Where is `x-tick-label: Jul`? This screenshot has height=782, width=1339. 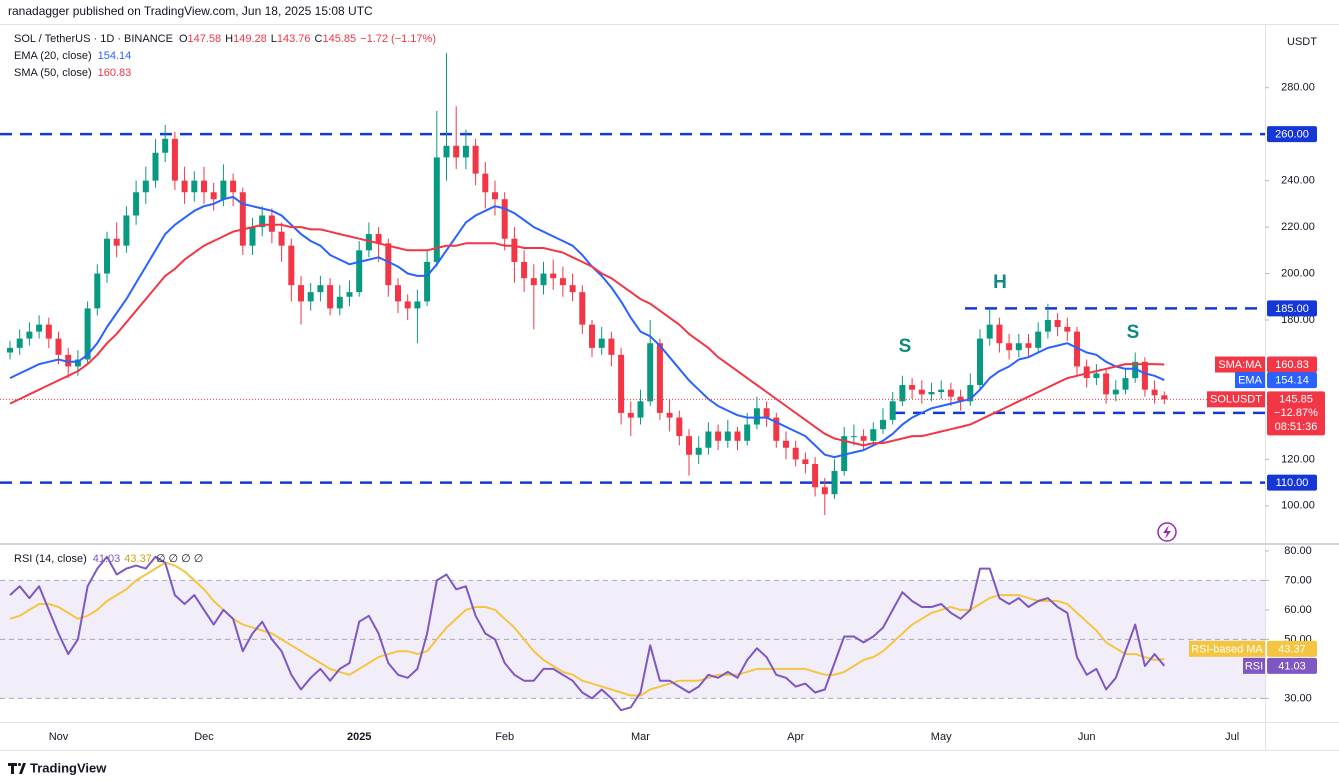 x-tick-label: Jul is located at coordinates (1232, 737).